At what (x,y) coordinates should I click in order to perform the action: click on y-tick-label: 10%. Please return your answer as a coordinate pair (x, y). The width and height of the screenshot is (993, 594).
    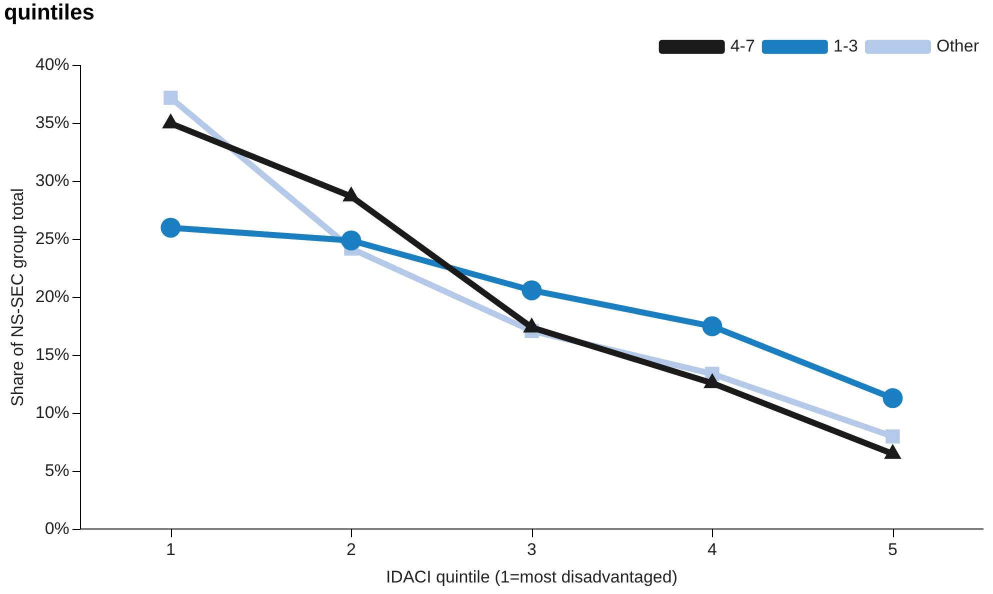
    Looking at the image, I should click on (52, 412).